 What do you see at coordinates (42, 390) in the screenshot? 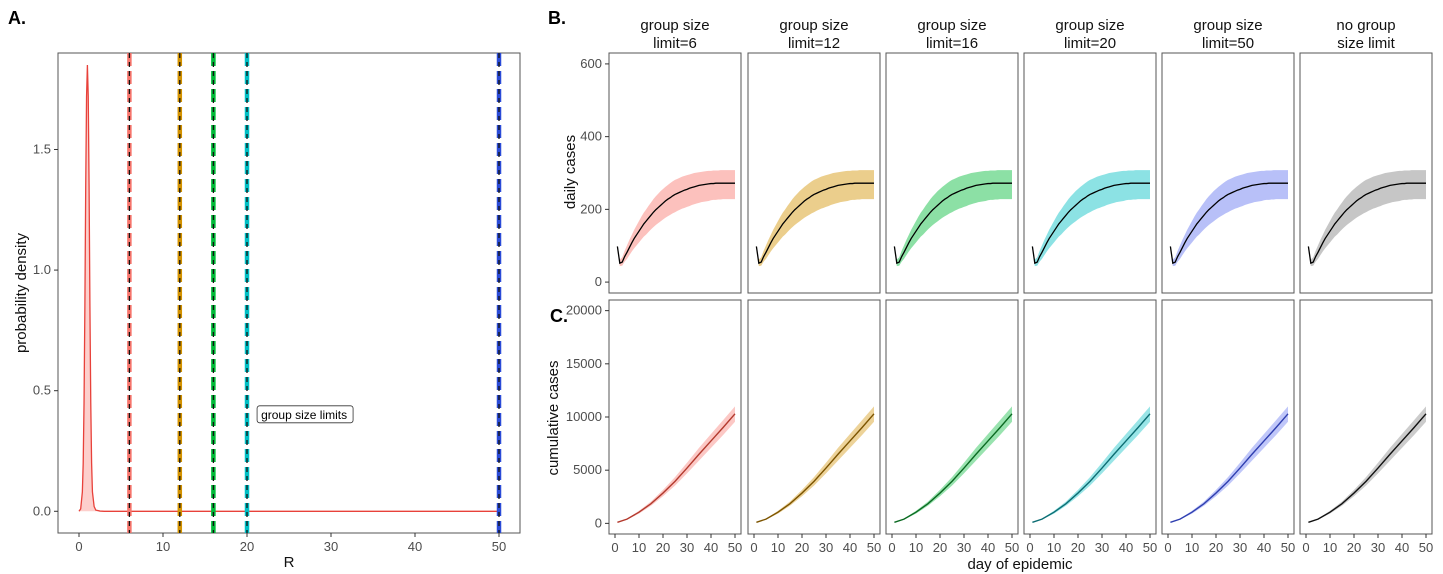
I see `panel-a-y-tick-label: 0.5` at bounding box center [42, 390].